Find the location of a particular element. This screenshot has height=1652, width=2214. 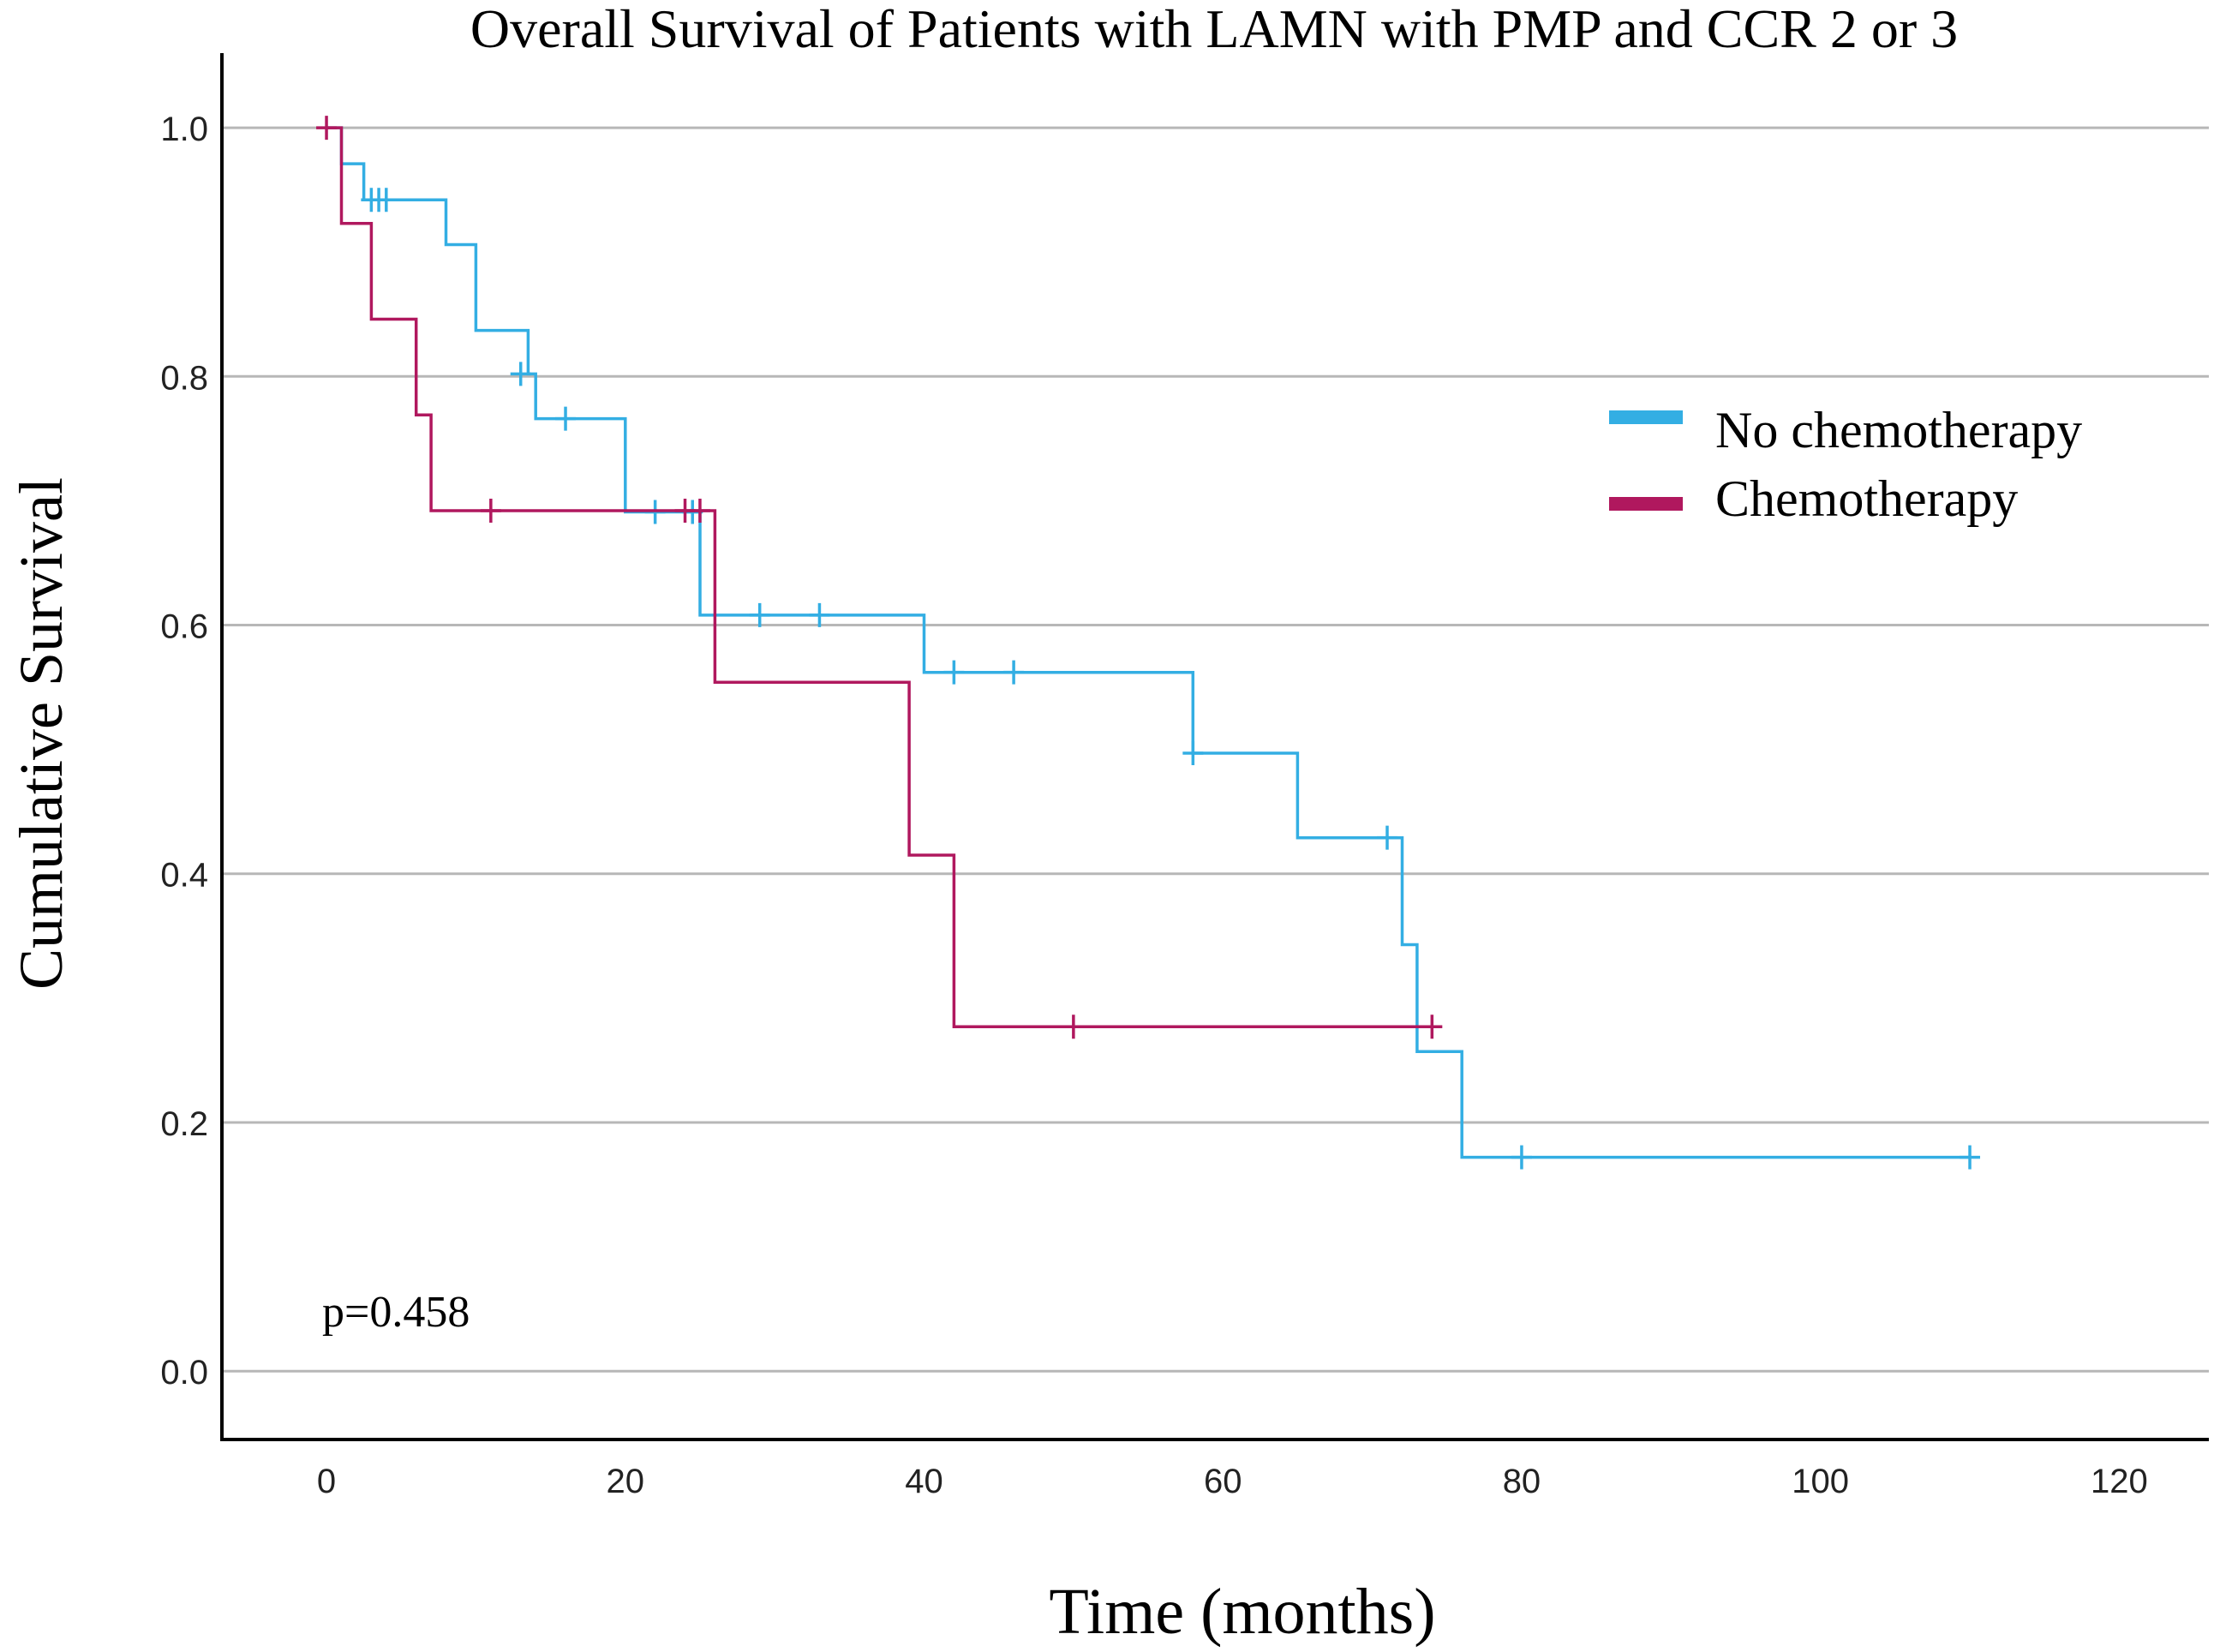

y-tick-label: 1.0 is located at coordinates (184, 129).